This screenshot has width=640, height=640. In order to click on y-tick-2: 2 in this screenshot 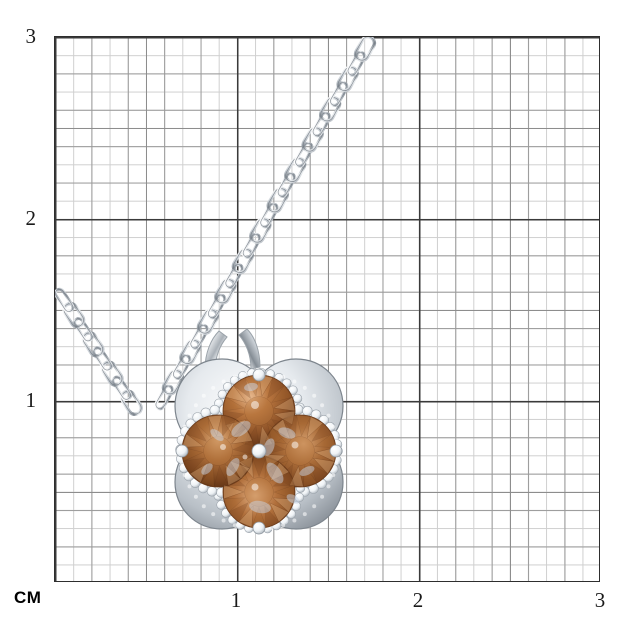, I will do `click(31, 218)`.